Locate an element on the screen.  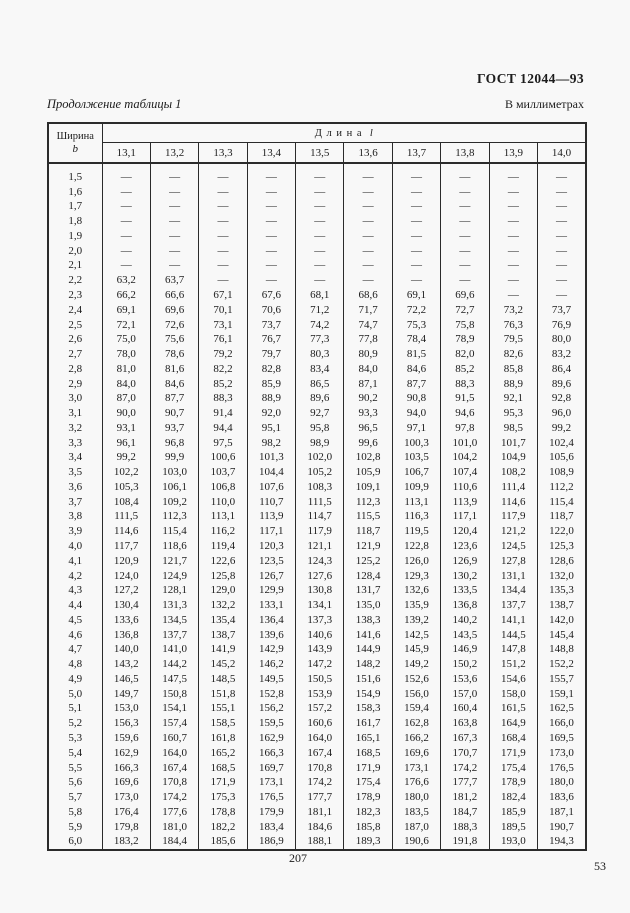
width-value-cell: 2,9 is located at coordinates (75, 384).